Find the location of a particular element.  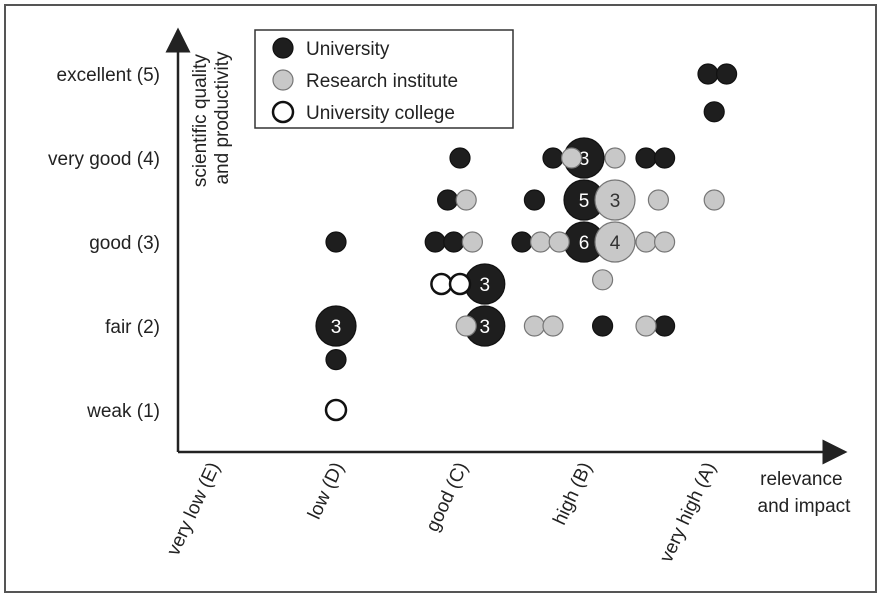

legend-label-research-institute: Research institute is located at coordinates (382, 81).